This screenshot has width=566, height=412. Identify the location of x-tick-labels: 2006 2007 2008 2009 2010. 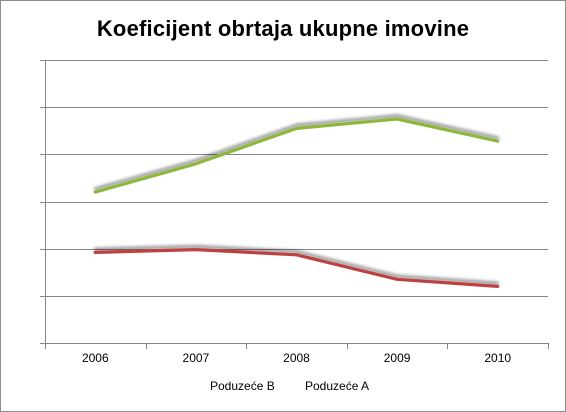
(296, 358).